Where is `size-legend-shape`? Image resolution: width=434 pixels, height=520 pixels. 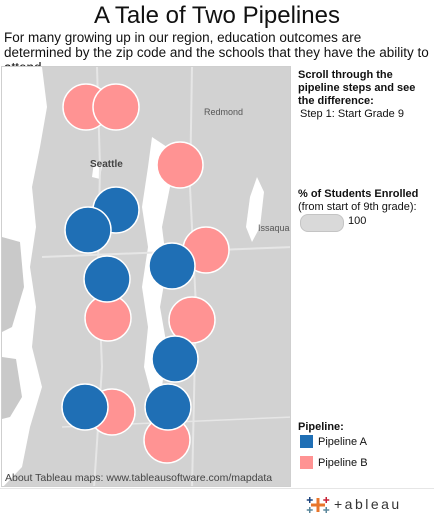
size-legend-shape is located at coordinates (322, 223).